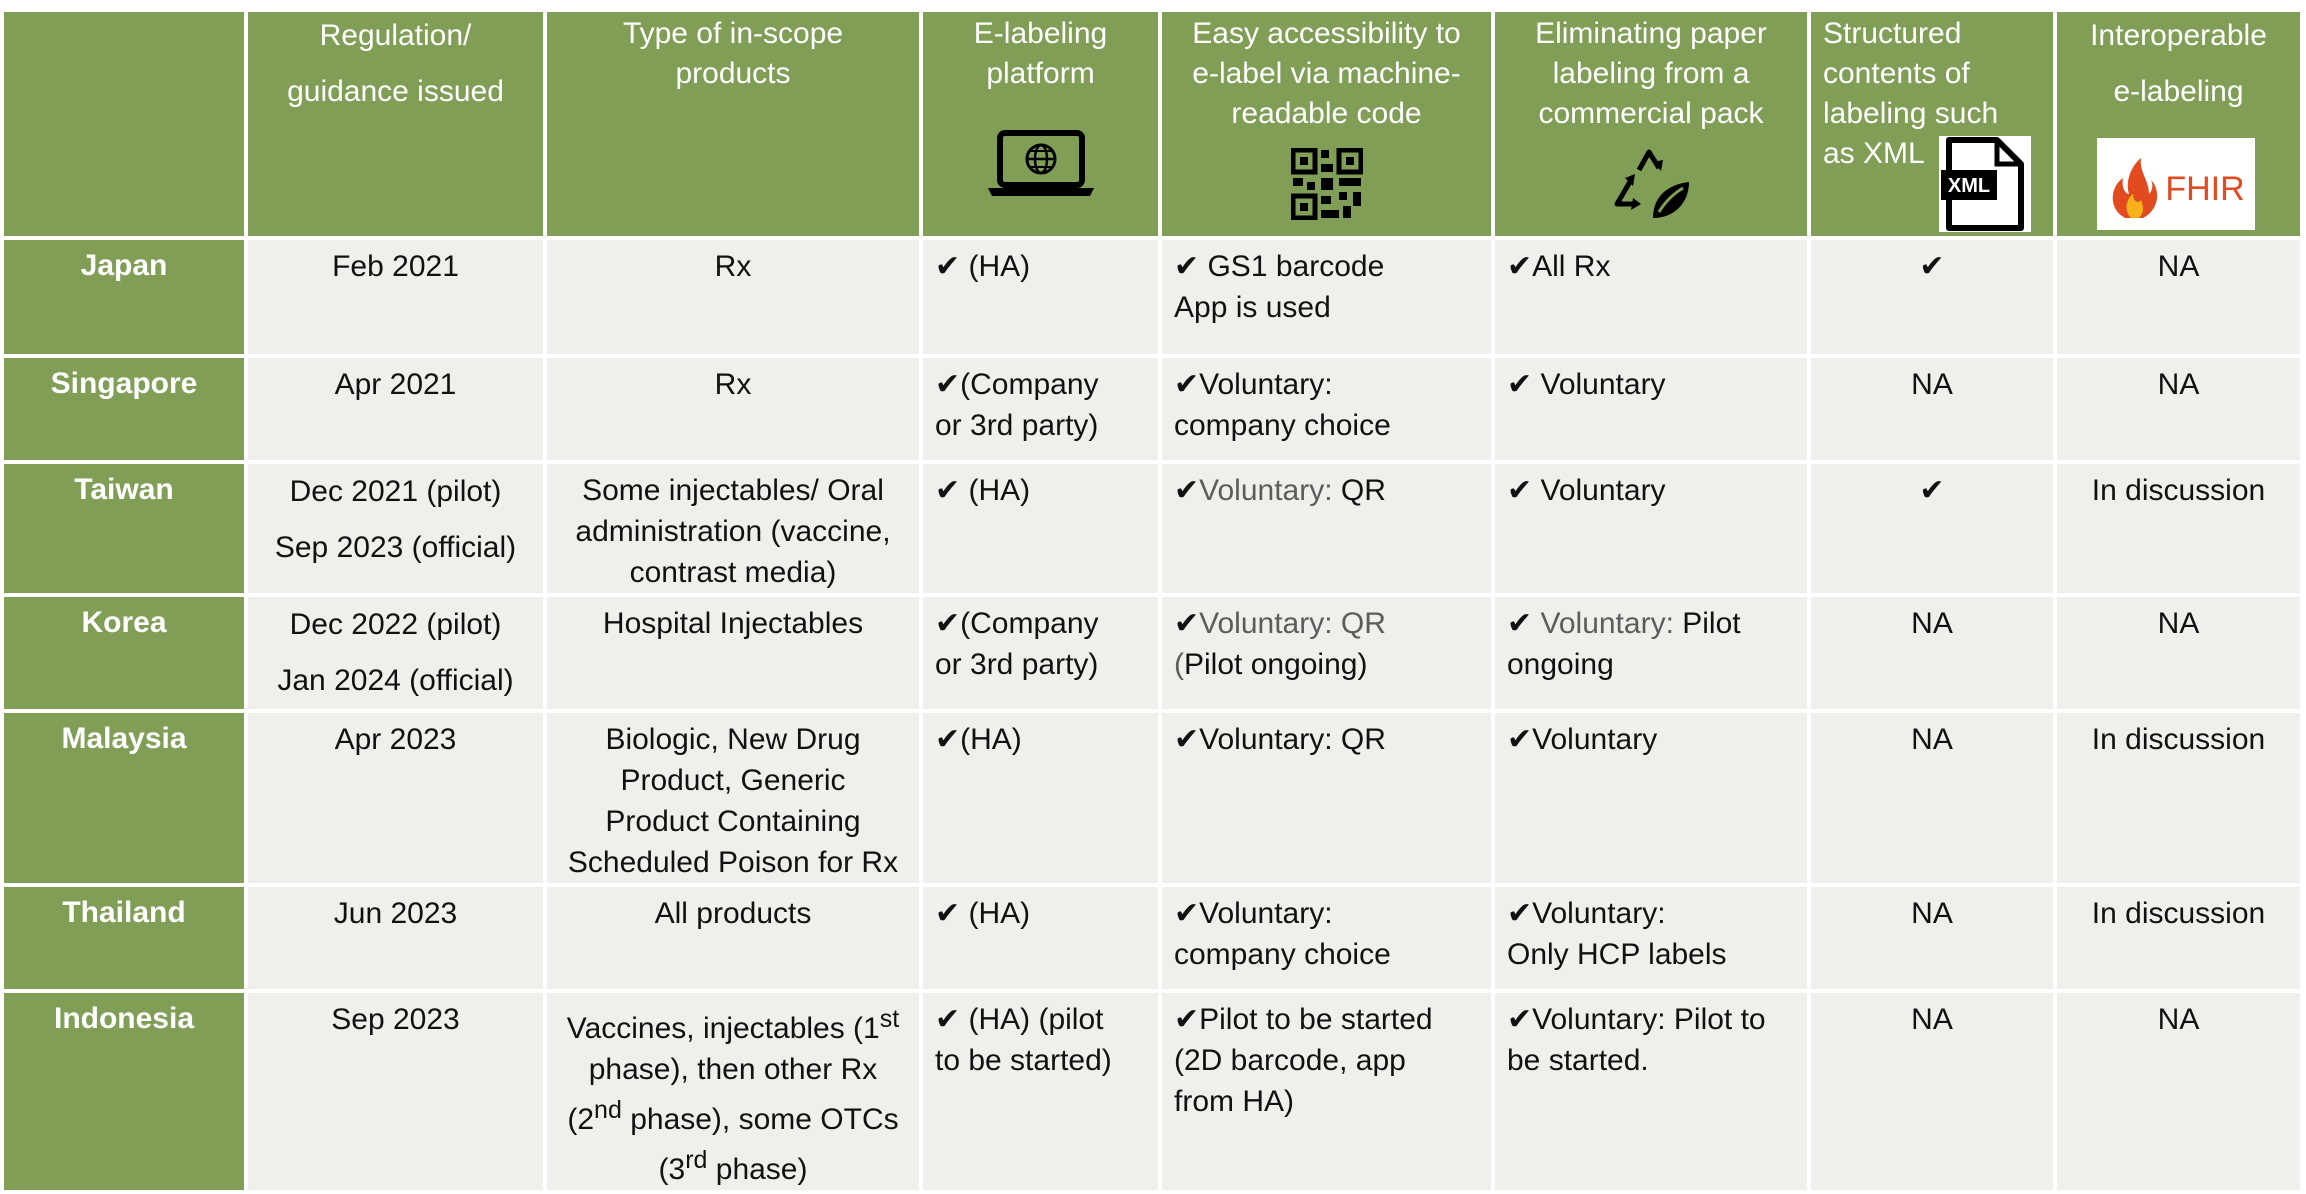  I want to click on check-mark: ✔, so click(1187, 490).